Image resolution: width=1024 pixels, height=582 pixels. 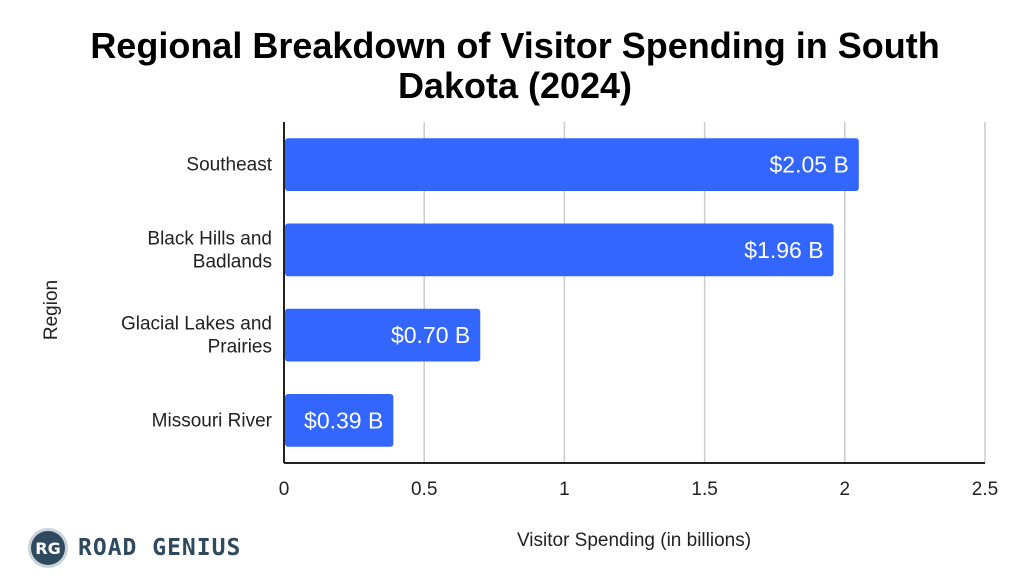 What do you see at coordinates (809, 165) in the screenshot?
I see `bar-data-label: $2.05 B` at bounding box center [809, 165].